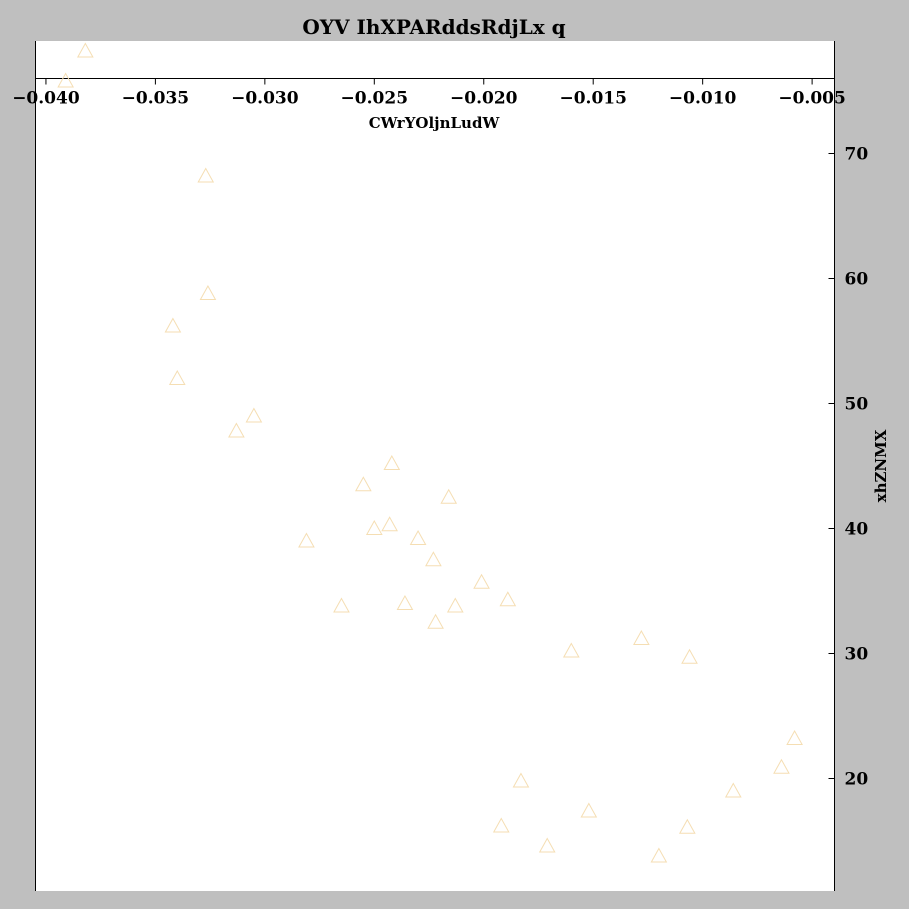 This screenshot has width=909, height=909. What do you see at coordinates (46, 99) in the screenshot?
I see `x-tick-label: −0.040` at bounding box center [46, 99].